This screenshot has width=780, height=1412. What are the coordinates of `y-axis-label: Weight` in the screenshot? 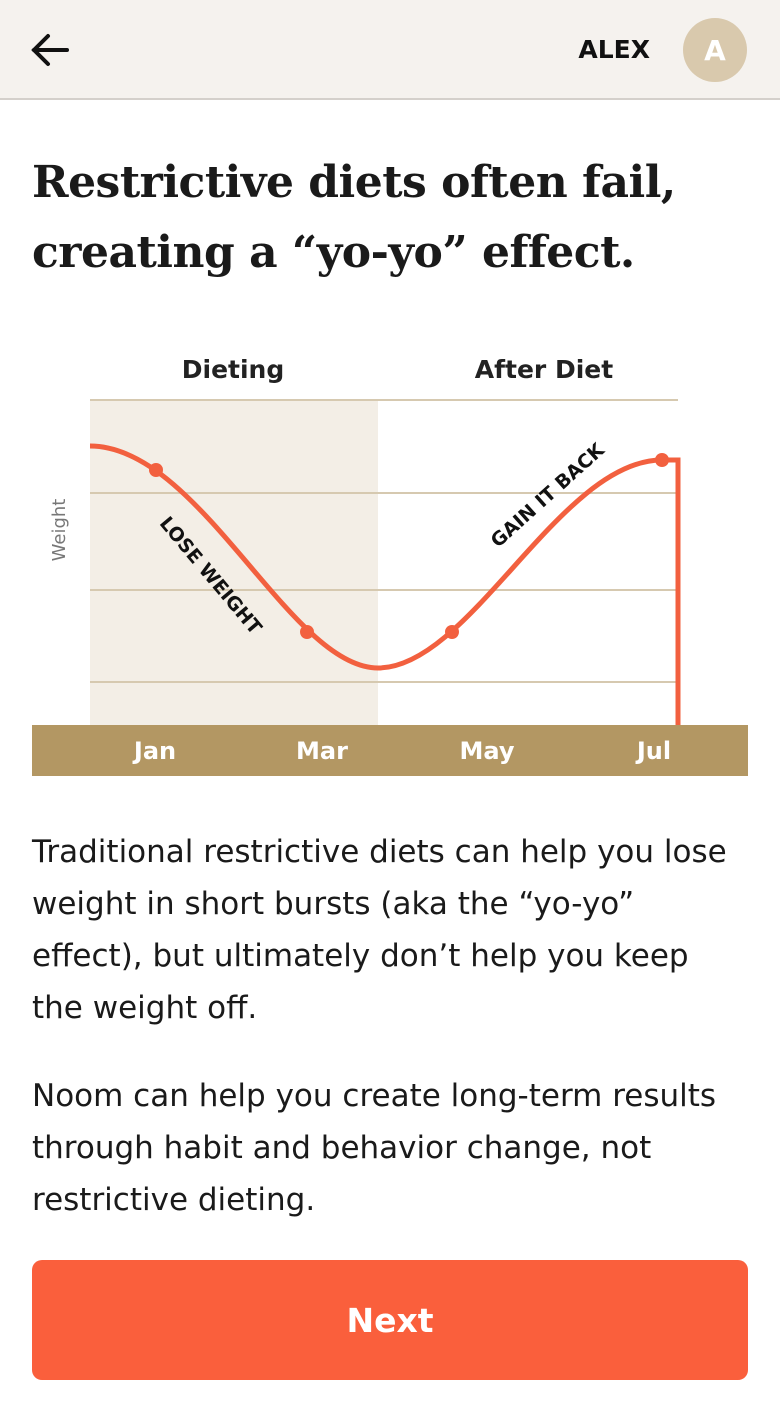 It's located at (59, 530).